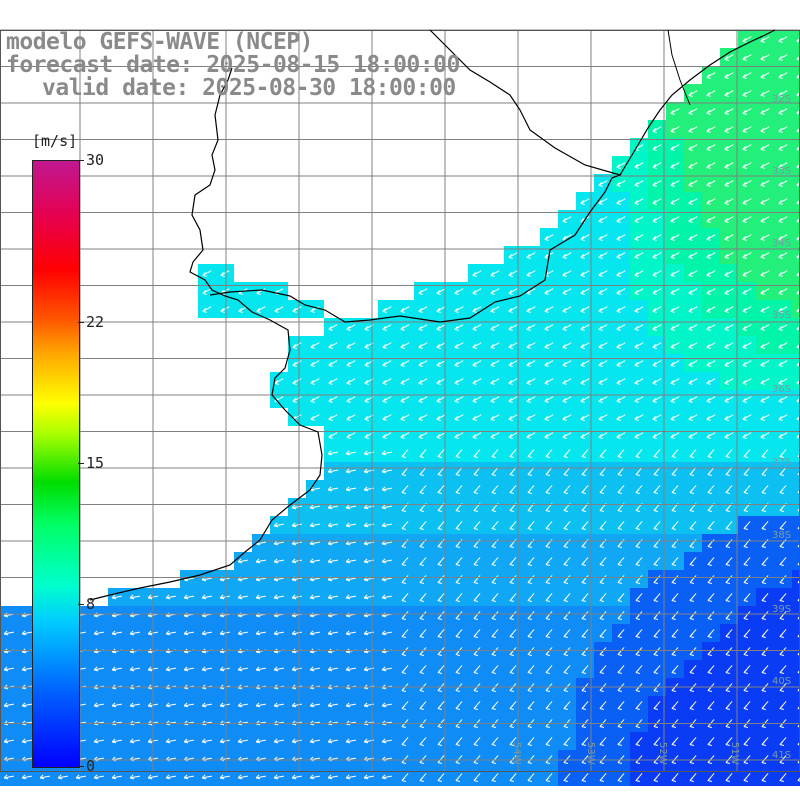  Describe the element at coordinates (782, 315) in the screenshot. I see `latitude-label: 35S` at that location.